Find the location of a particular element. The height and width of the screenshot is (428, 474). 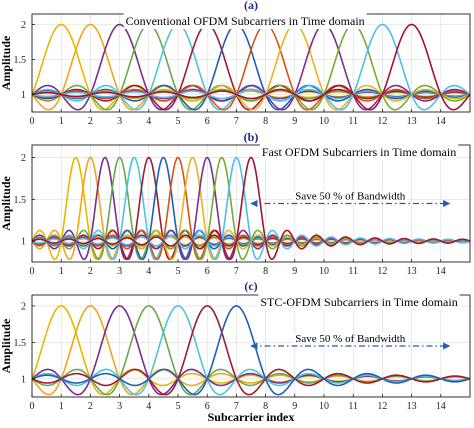

x-axis-label: Subcarrier index is located at coordinates (251, 417).